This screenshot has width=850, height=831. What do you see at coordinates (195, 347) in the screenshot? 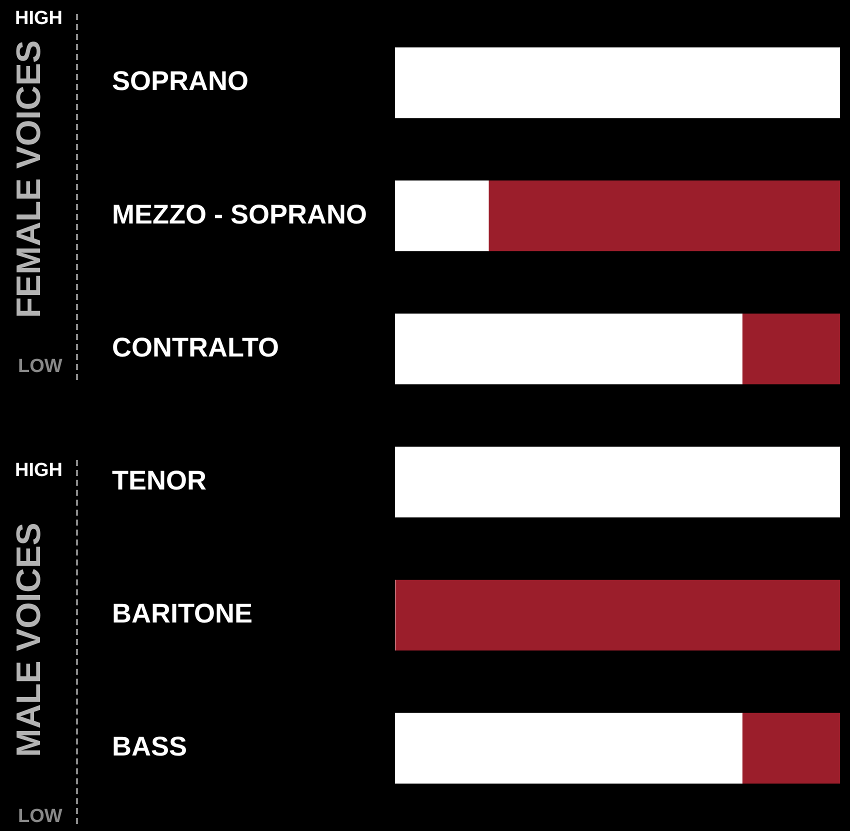
I see `y-tick-label: CONTRALTO` at bounding box center [195, 347].